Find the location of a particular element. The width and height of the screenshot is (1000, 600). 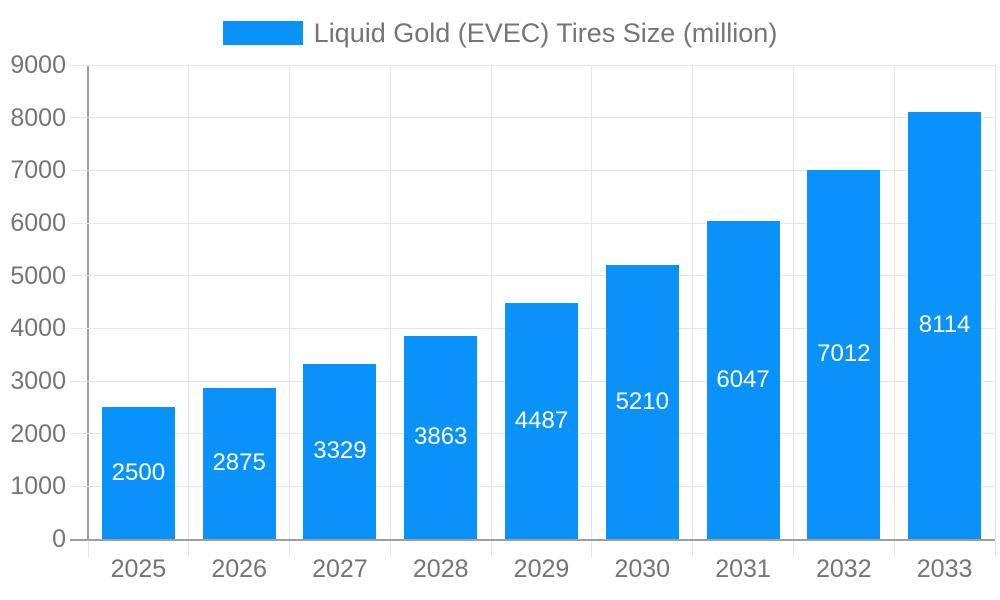

bar-value-label: 3329 is located at coordinates (340, 451).